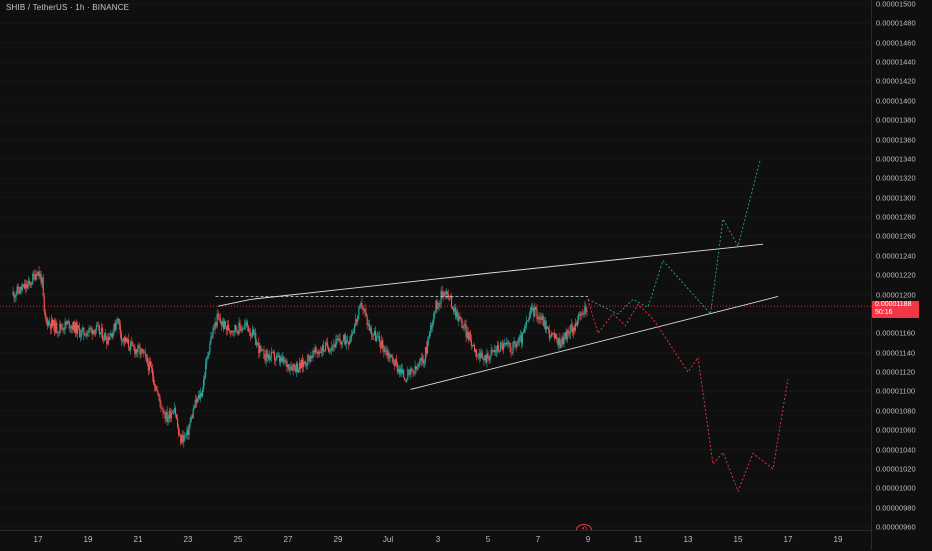 The image size is (932, 551). Describe the element at coordinates (68, 7) in the screenshot. I see `symbol-title: SHIB / TetherUS · 1h · BINANCE` at that location.